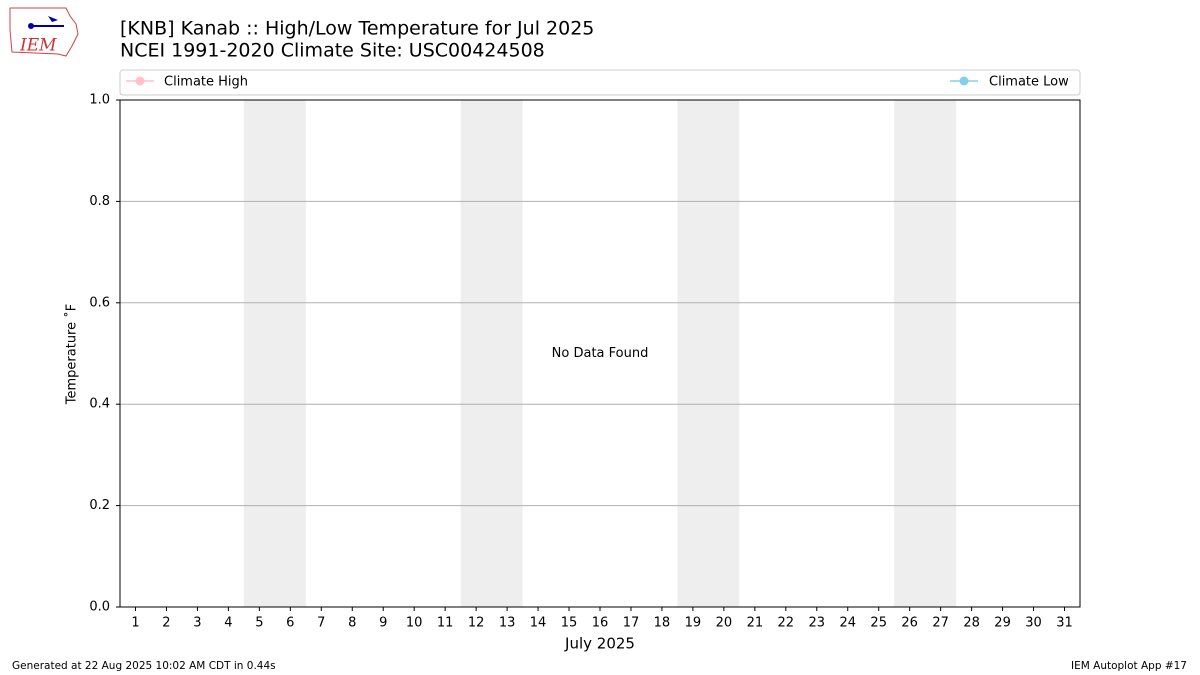  Describe the element at coordinates (445, 623) in the screenshot. I see `x-tick-label: 11` at that location.